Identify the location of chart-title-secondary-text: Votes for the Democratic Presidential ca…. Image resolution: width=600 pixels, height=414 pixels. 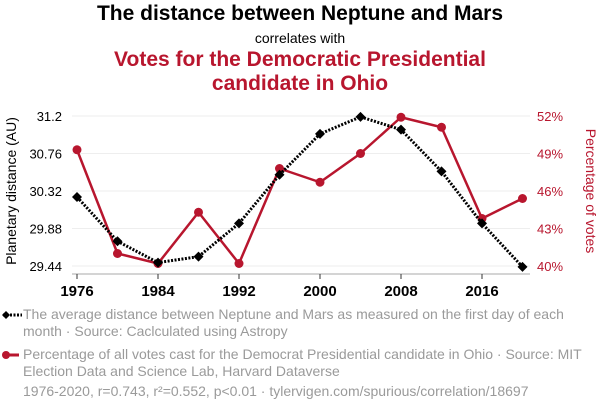
(300, 71).